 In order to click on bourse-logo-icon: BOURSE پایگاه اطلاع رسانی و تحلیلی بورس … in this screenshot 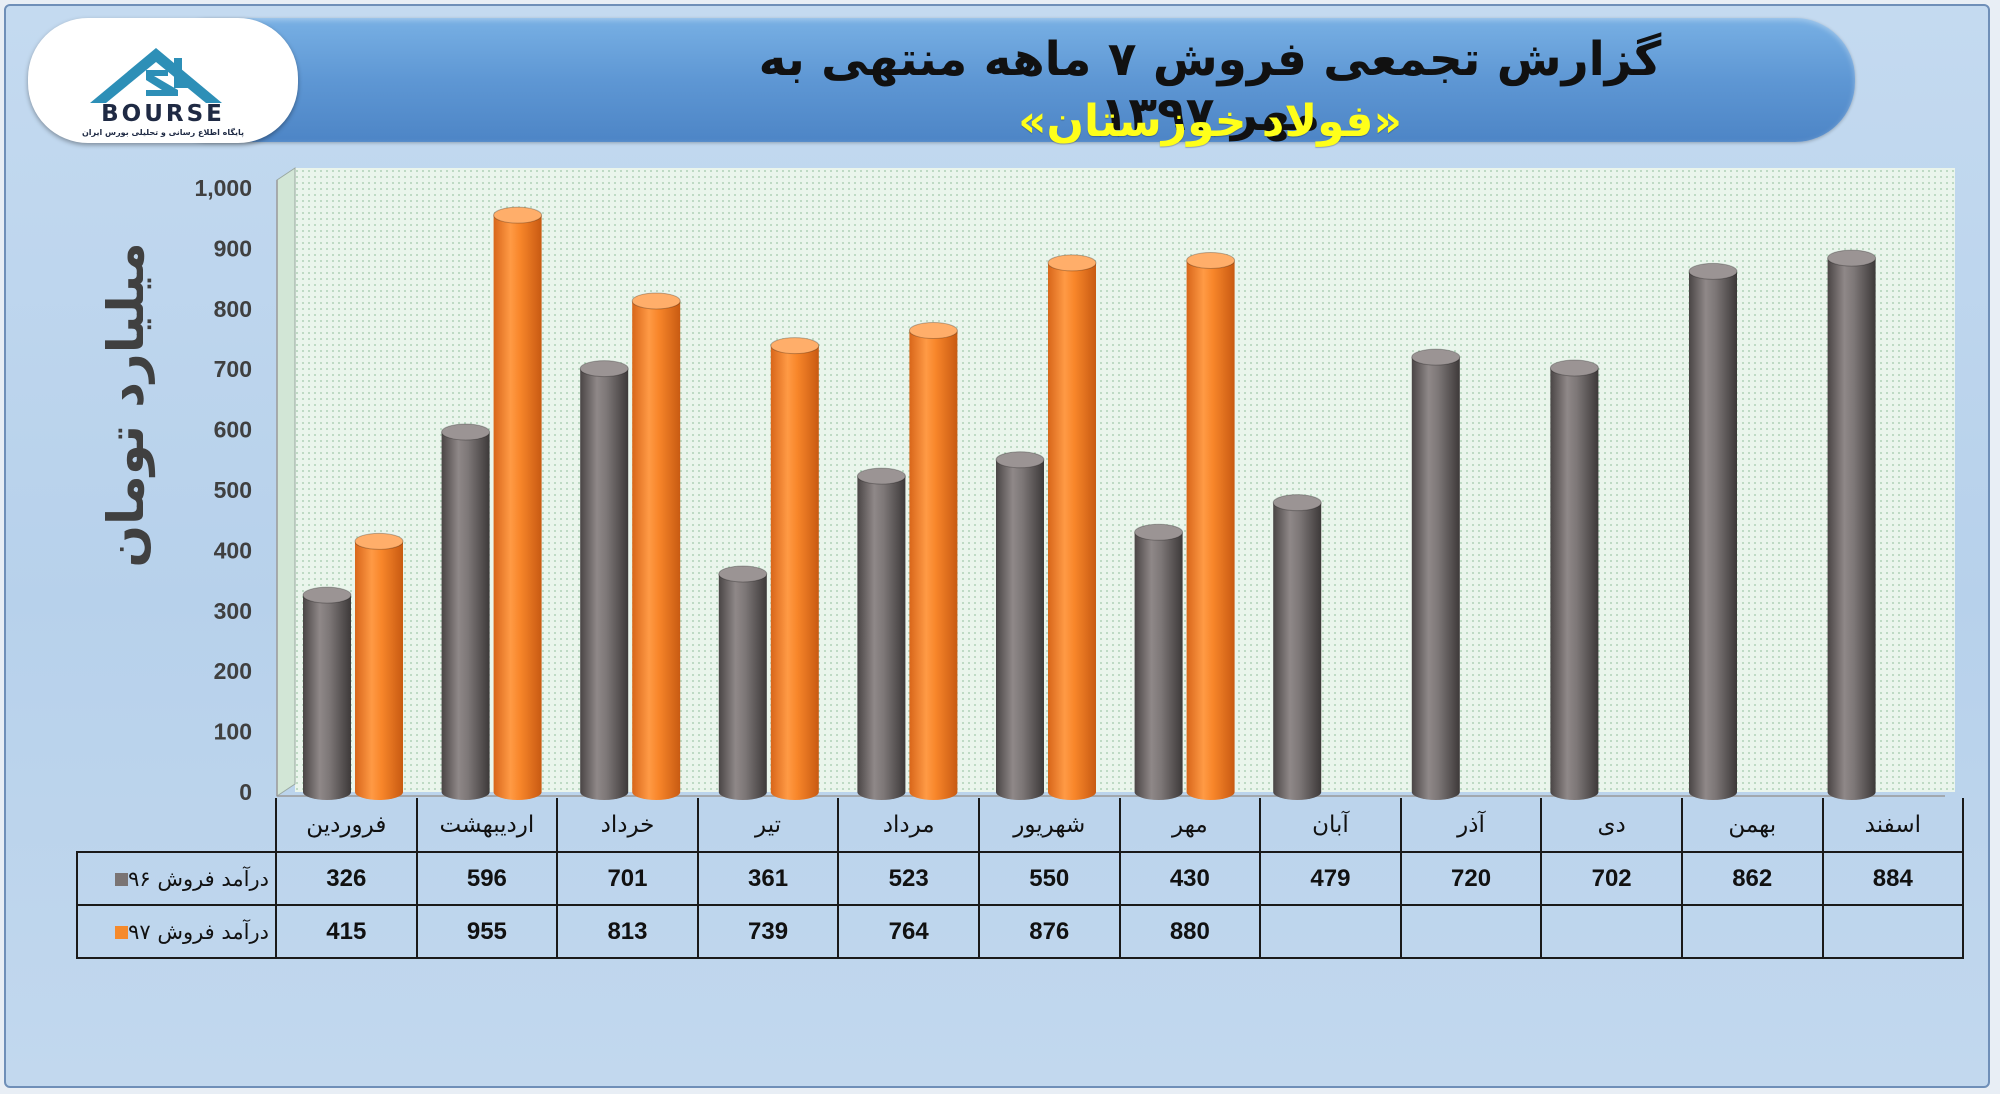, I will do `click(163, 93)`.